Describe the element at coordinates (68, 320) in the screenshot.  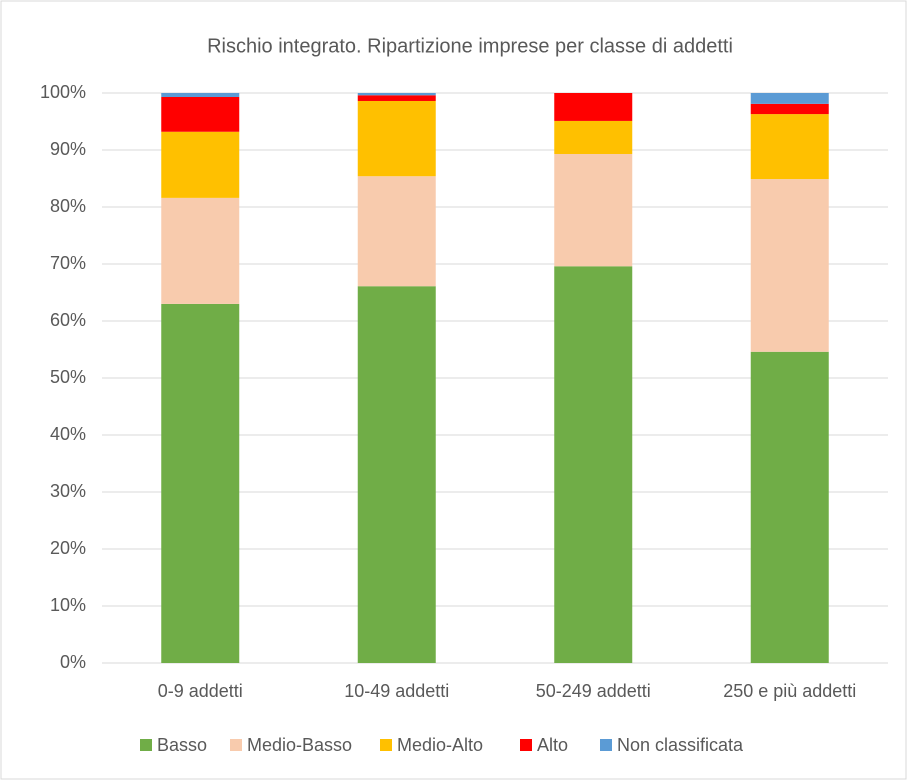
I see `y-tick-label: 60%` at that location.